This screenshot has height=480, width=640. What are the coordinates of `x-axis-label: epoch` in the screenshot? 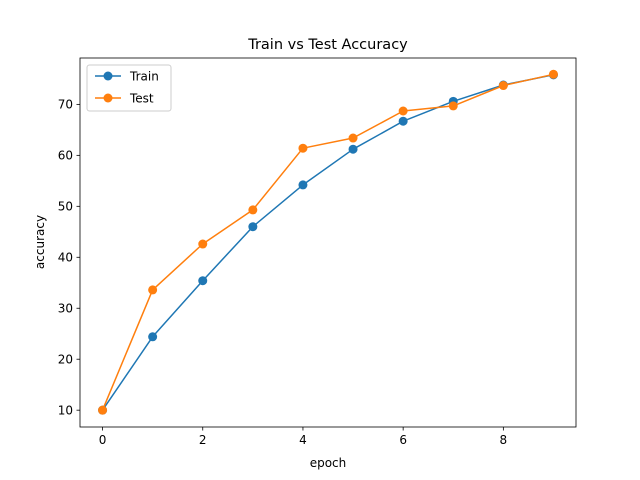 It's located at (328, 463).